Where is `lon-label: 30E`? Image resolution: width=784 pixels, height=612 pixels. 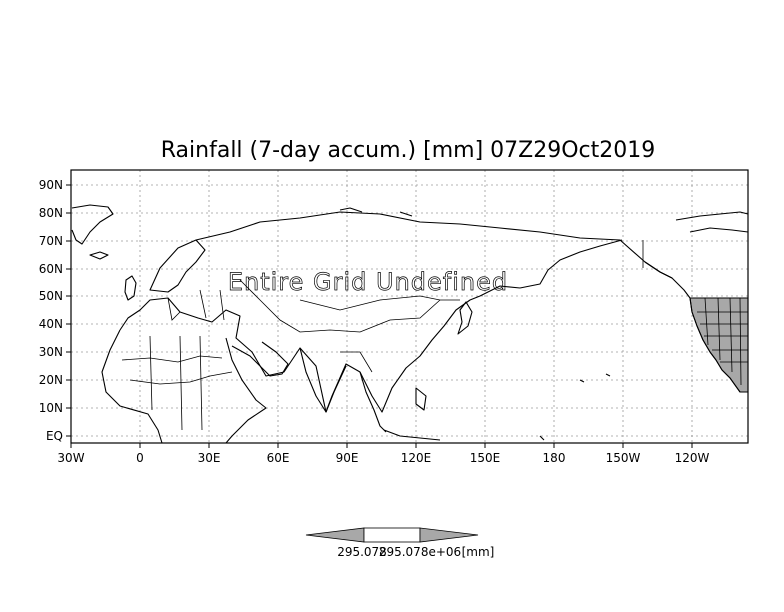
lon-label: 30E is located at coordinates (209, 458).